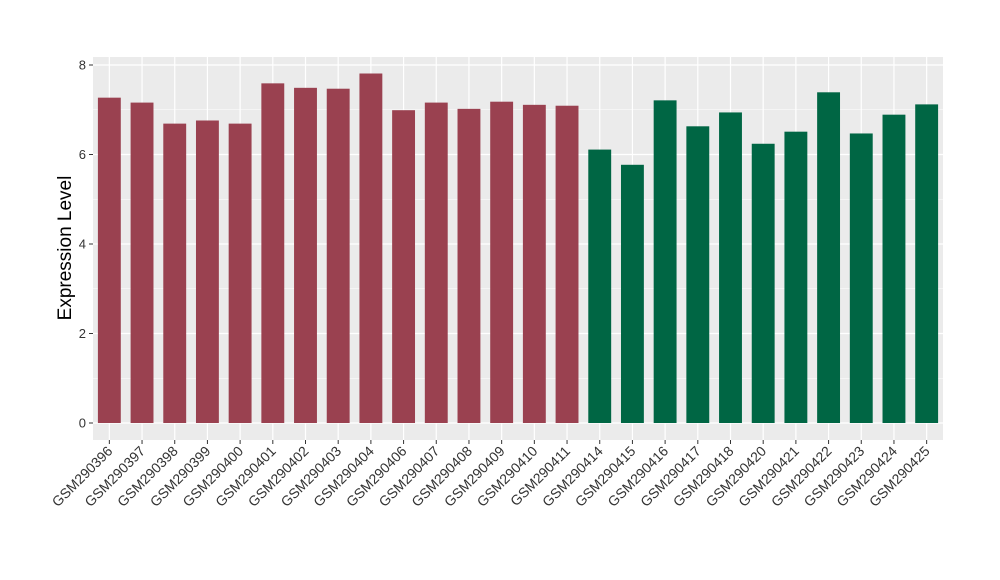  What do you see at coordinates (534, 263) in the screenshot?
I see `bar-GSM290410` at bounding box center [534, 263].